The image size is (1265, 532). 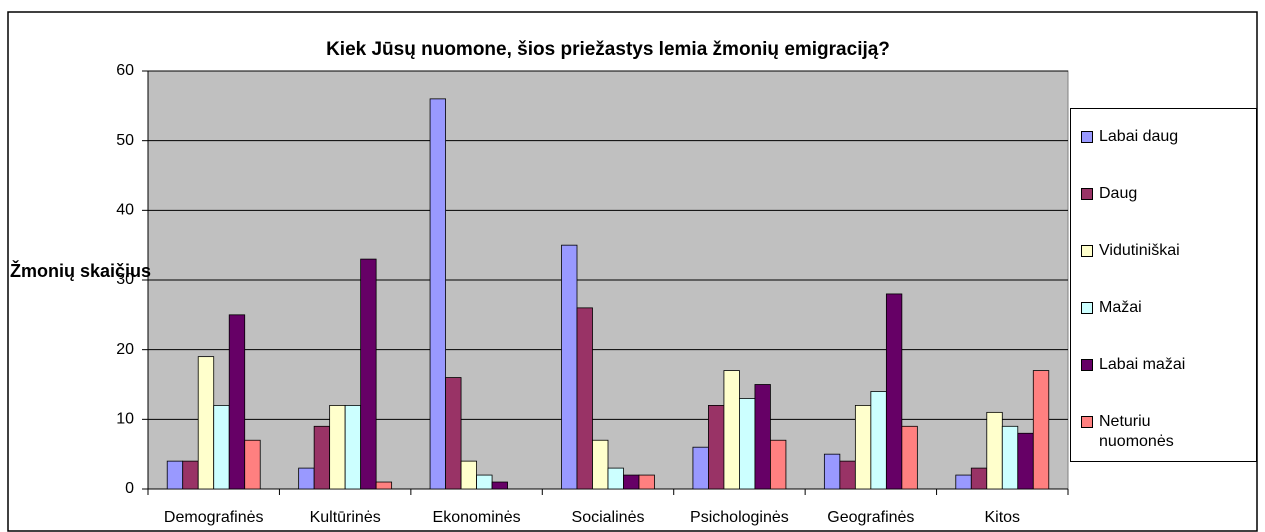 What do you see at coordinates (125, 140) in the screenshot?
I see `y-tick-label: 50` at bounding box center [125, 140].